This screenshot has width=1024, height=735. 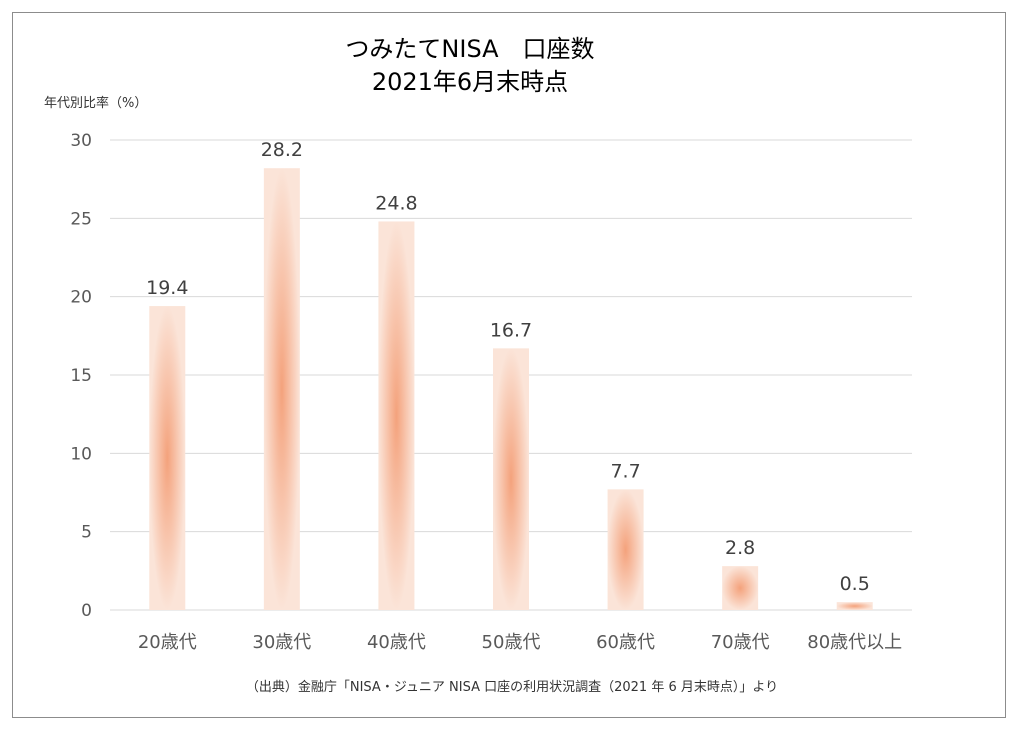 What do you see at coordinates (469, 49) in the screenshot?
I see `chart-title-line-1: つみたてNISA 口座数` at bounding box center [469, 49].